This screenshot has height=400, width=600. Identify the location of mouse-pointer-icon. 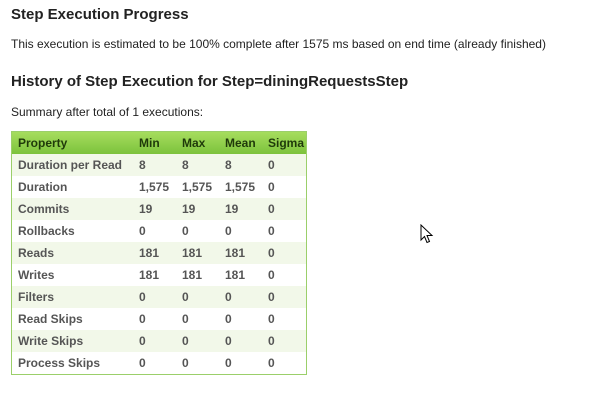
(427, 234).